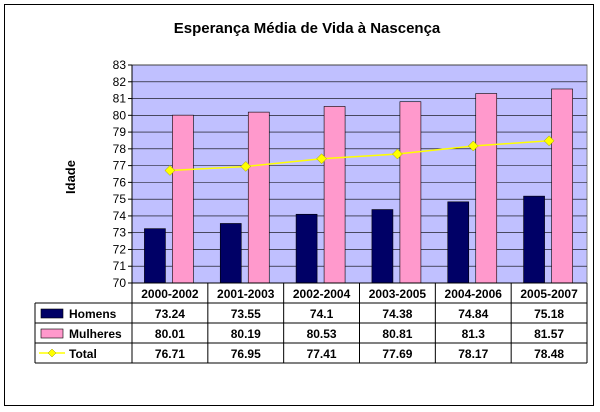  What do you see at coordinates (93, 314) in the screenshot?
I see `homens-legend-label: Homens` at bounding box center [93, 314].